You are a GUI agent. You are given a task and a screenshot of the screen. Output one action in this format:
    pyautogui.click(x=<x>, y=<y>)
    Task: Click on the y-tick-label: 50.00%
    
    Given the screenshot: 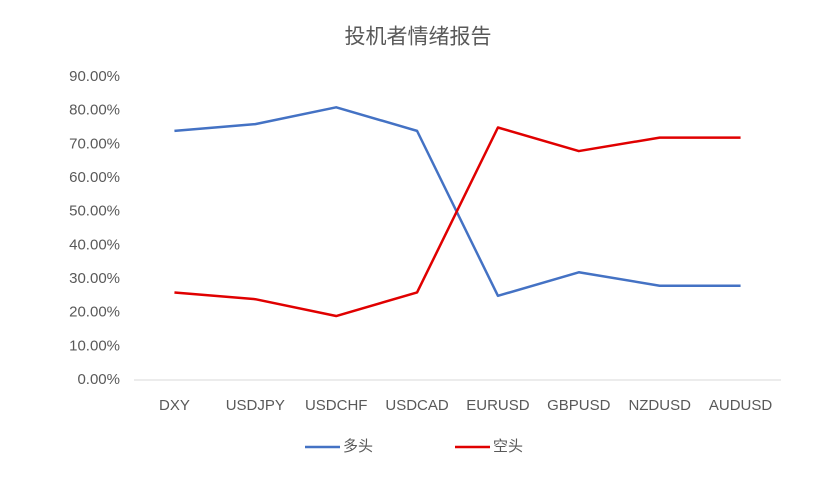 What is the action you would take?
    pyautogui.click(x=94, y=211)
    